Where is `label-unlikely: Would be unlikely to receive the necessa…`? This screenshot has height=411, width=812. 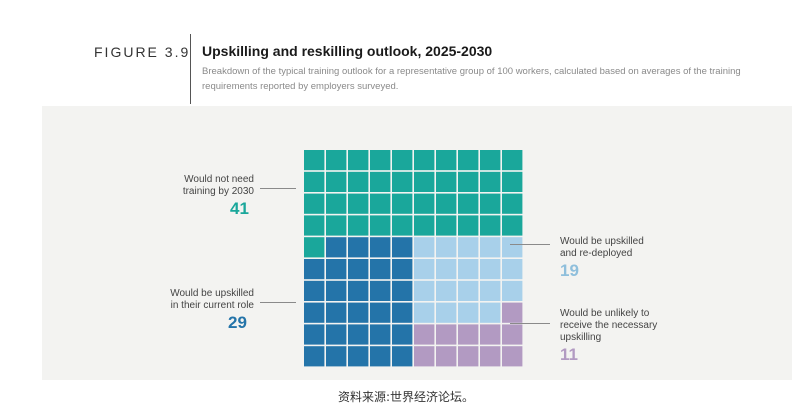
label-unlikely: Would be unlikely to receive the necessa… is located at coordinates (625, 337).